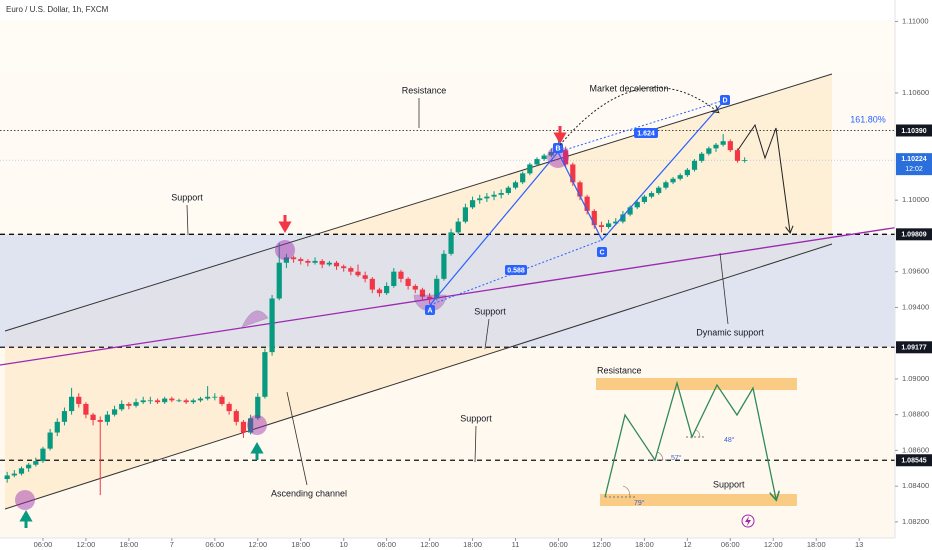  I want to click on point-label: B, so click(557, 148).